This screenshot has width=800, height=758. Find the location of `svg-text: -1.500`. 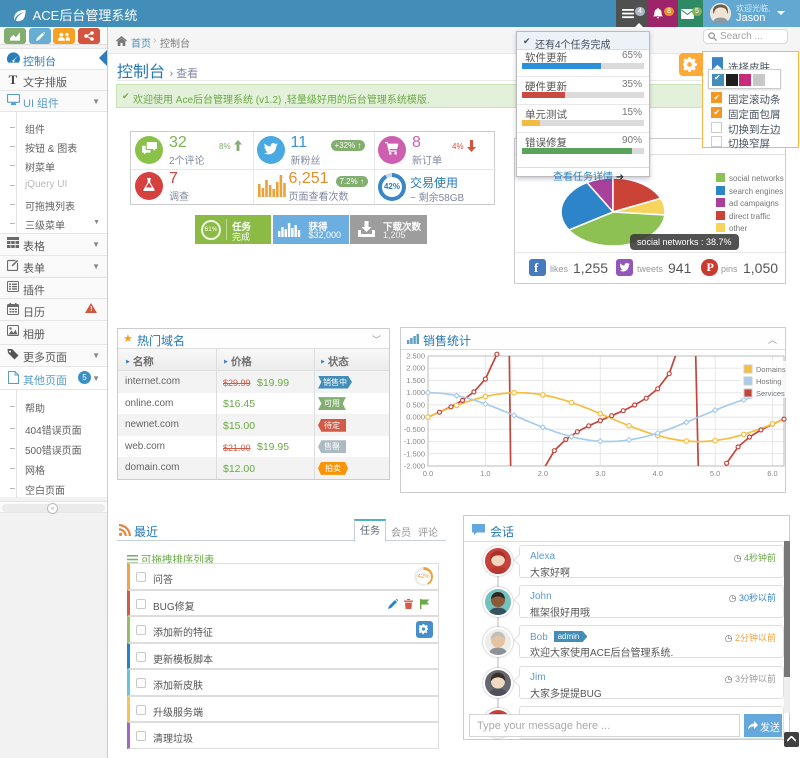

svg-text: -1.500 is located at coordinates (414, 453).